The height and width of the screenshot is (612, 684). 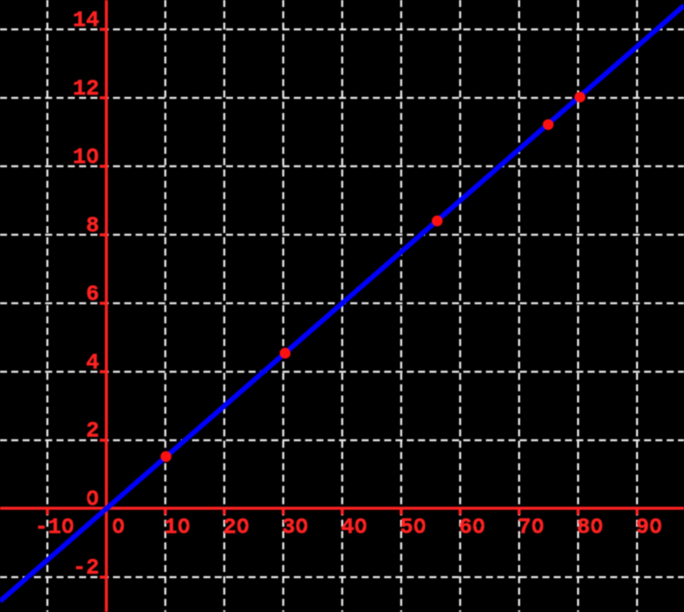 What do you see at coordinates (86, 20) in the screenshot?
I see `svg-text: 14` at bounding box center [86, 20].